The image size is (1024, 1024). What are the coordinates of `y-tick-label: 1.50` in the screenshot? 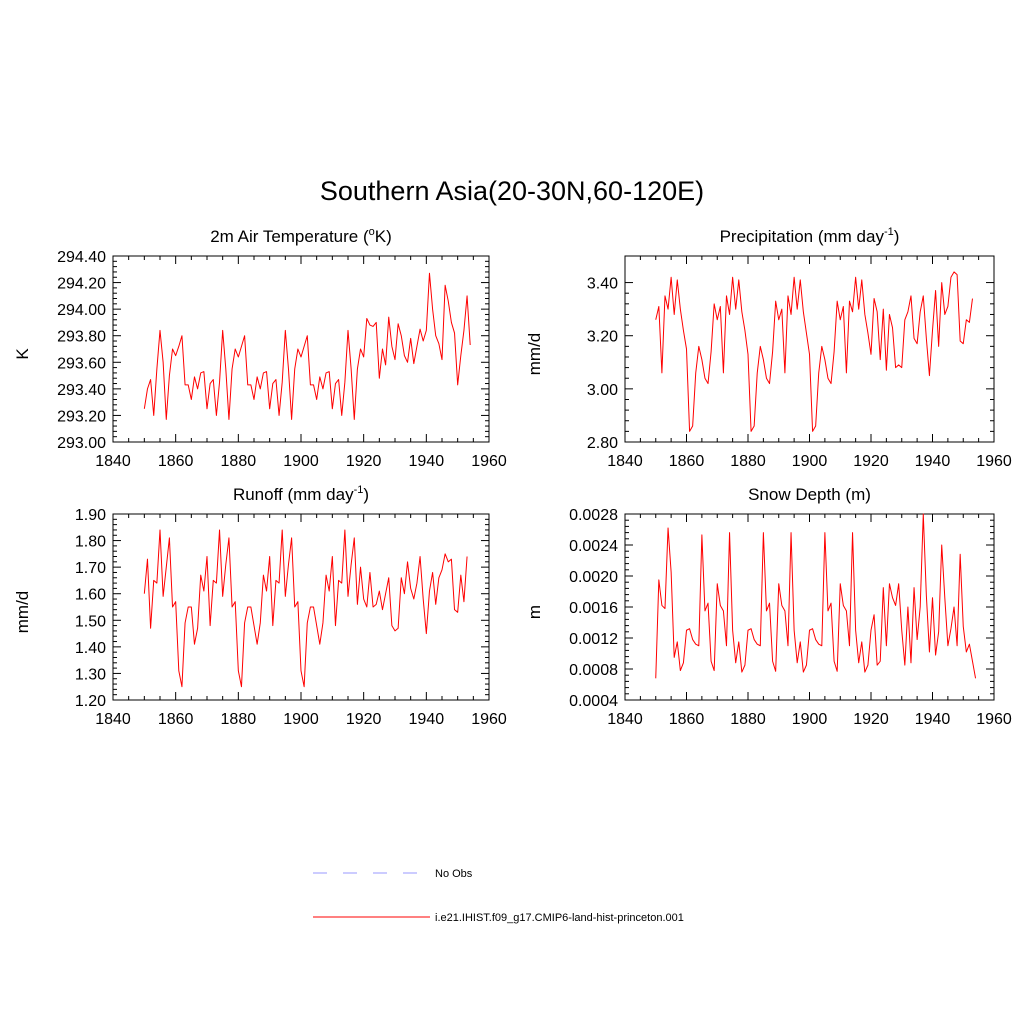 It's located at (90, 621).